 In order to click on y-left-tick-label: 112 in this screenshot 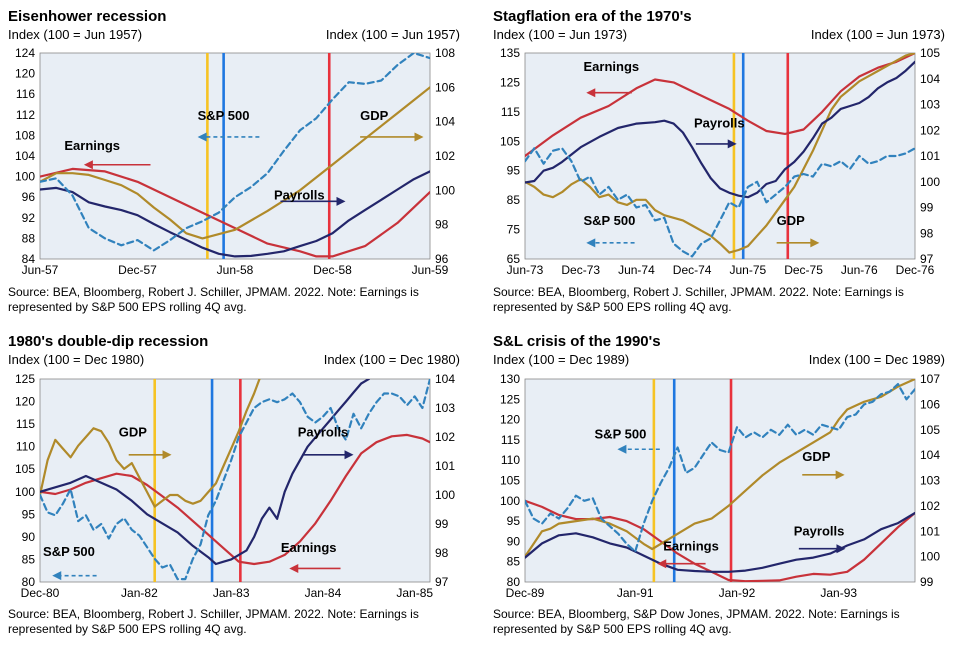, I will do `click(25, 115)`.